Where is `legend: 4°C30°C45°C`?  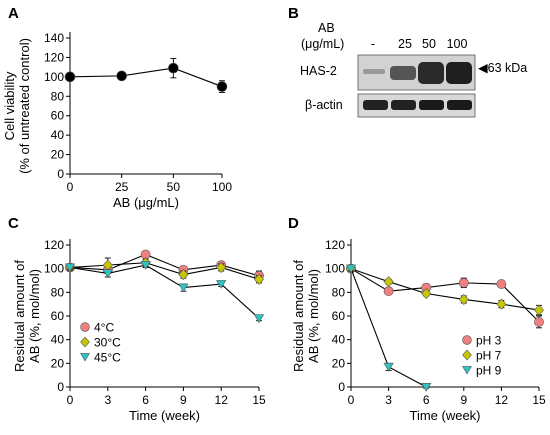
legend: 4°C30°C45°C is located at coordinates (100, 343).